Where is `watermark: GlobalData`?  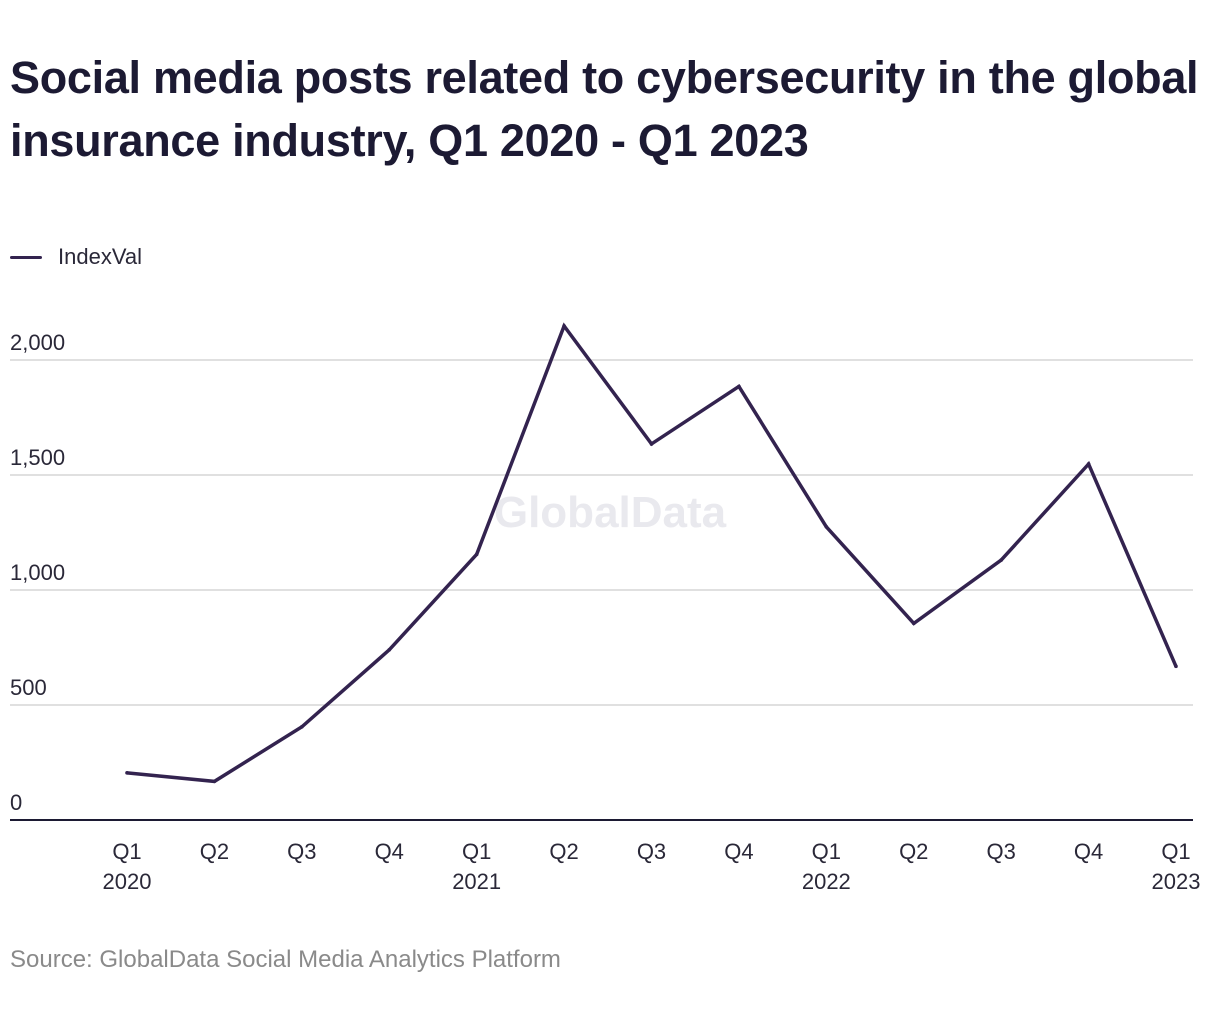
watermark: GlobalData is located at coordinates (610, 512).